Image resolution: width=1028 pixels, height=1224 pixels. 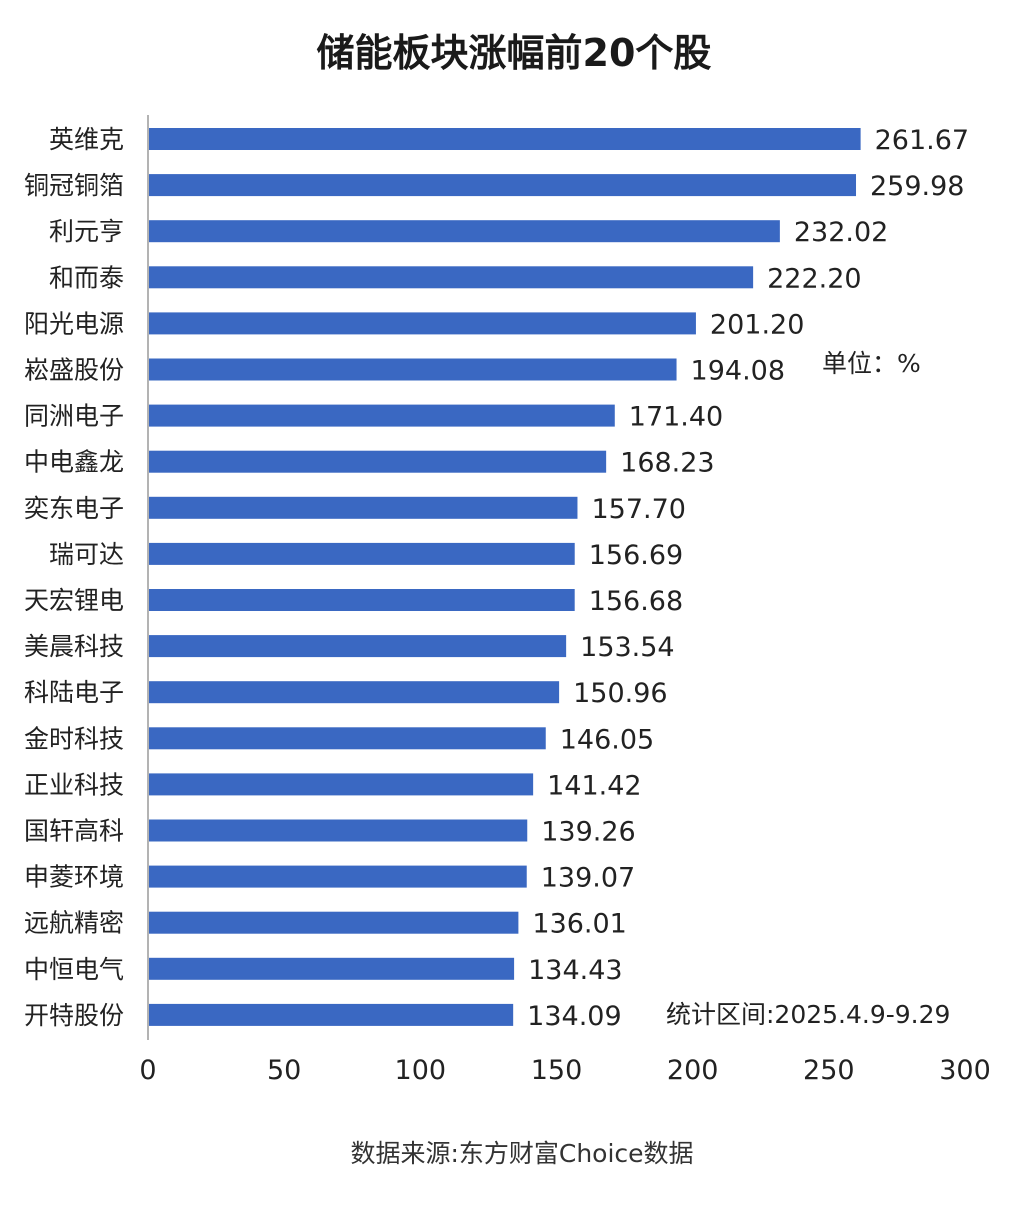 I want to click on category-label: 申菱环境, so click(x=74, y=877).